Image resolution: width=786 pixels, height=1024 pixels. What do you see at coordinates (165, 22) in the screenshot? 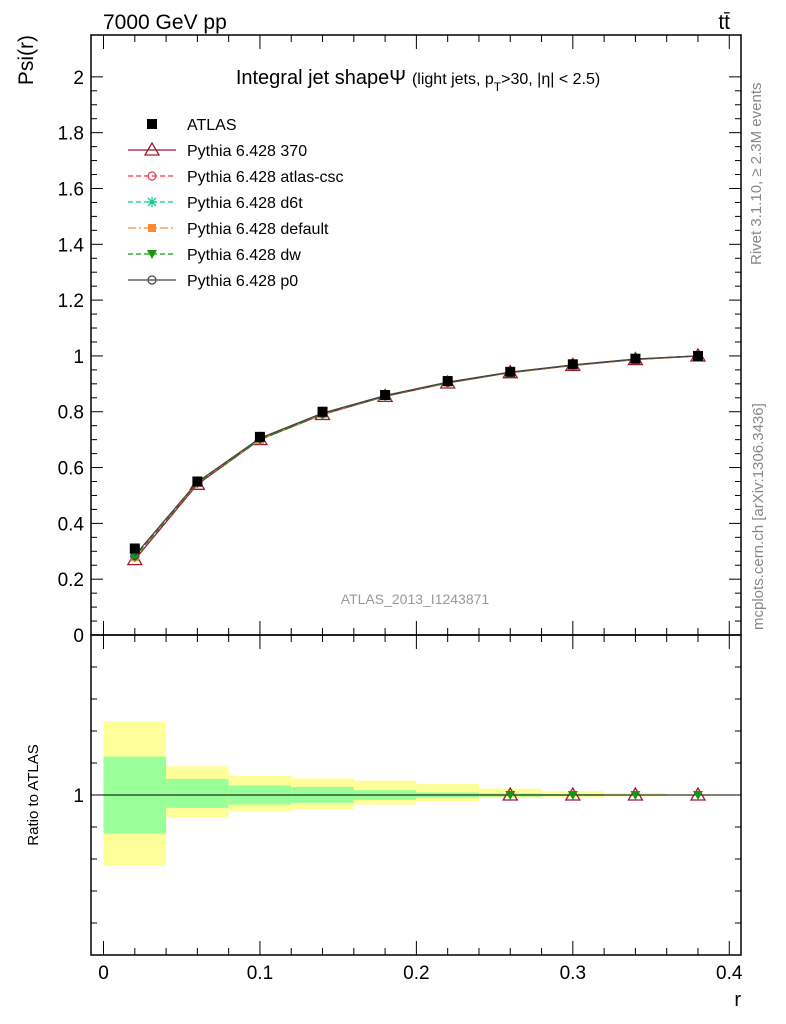
I see `energy-label: 7000 GeV pp` at bounding box center [165, 22].